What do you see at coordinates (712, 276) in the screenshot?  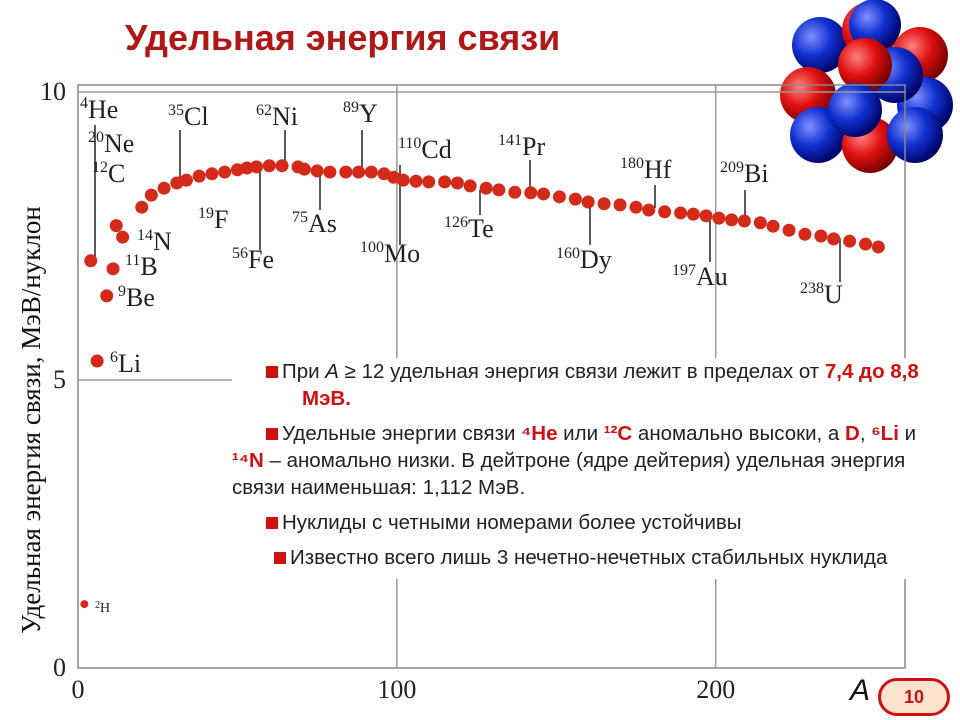 I see `element-symbol: Au` at bounding box center [712, 276].